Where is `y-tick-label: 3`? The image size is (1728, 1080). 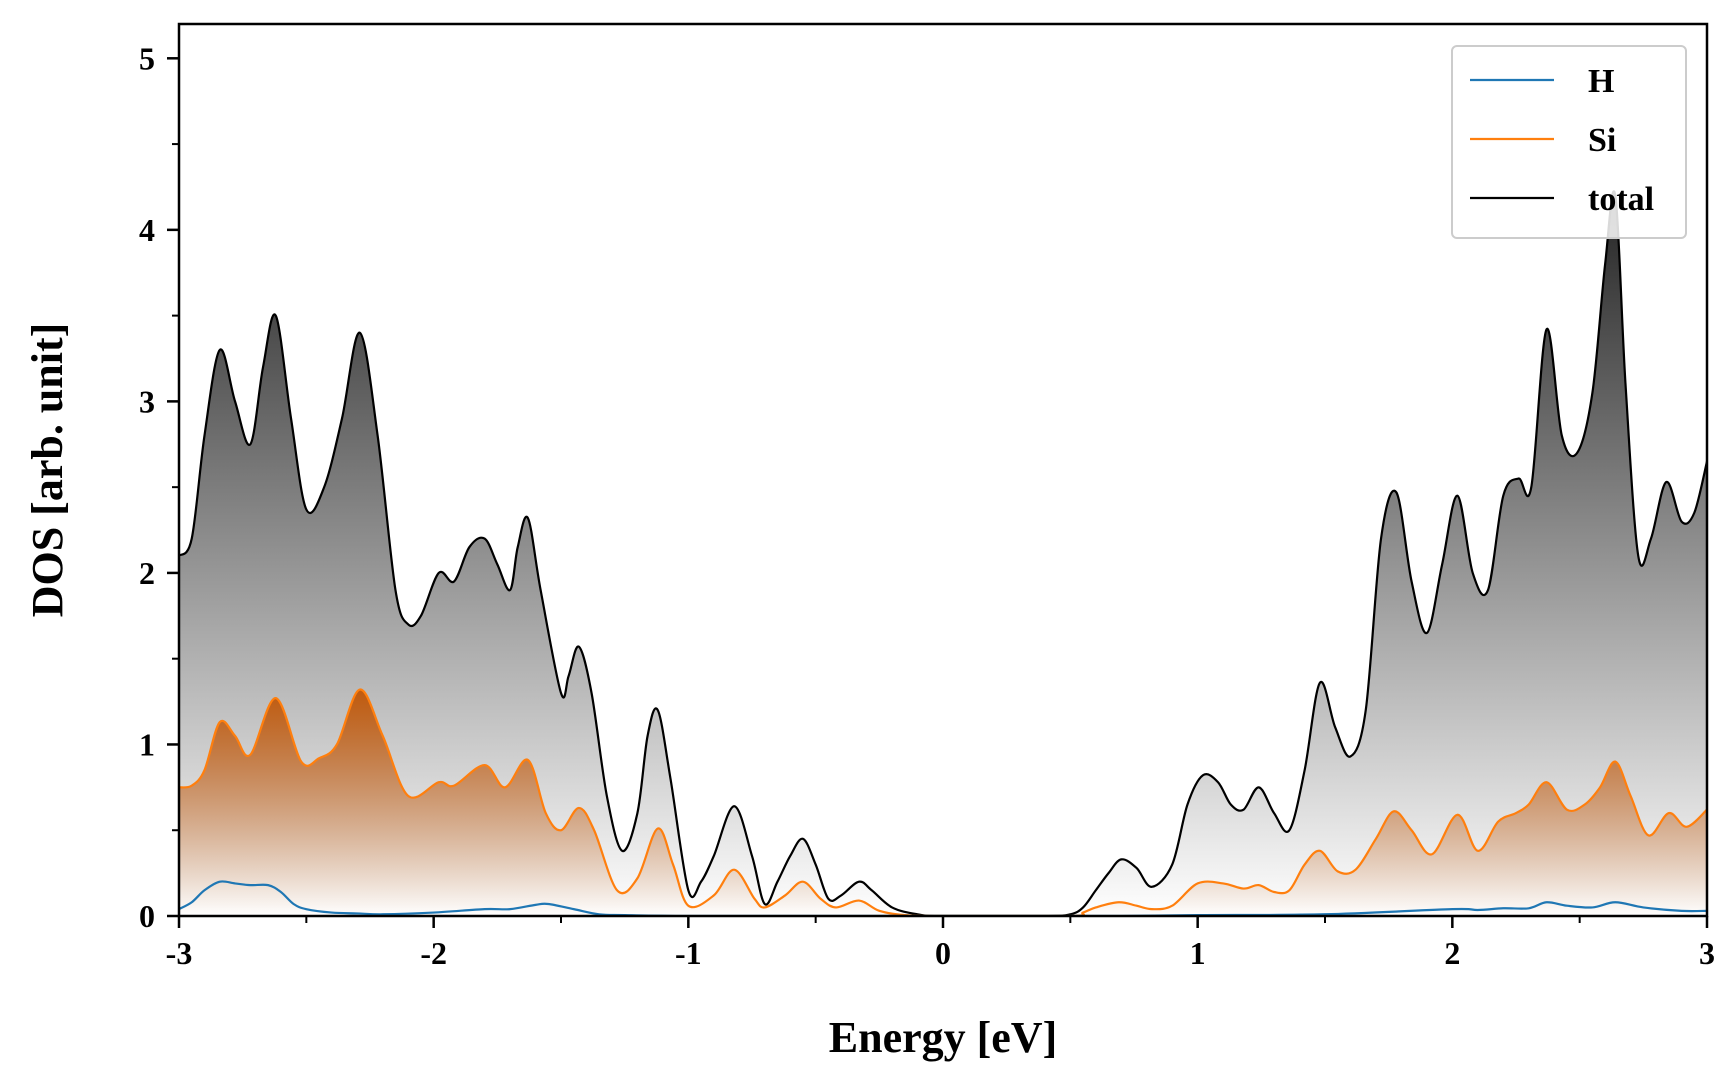
y-tick-label: 3 is located at coordinates (147, 401).